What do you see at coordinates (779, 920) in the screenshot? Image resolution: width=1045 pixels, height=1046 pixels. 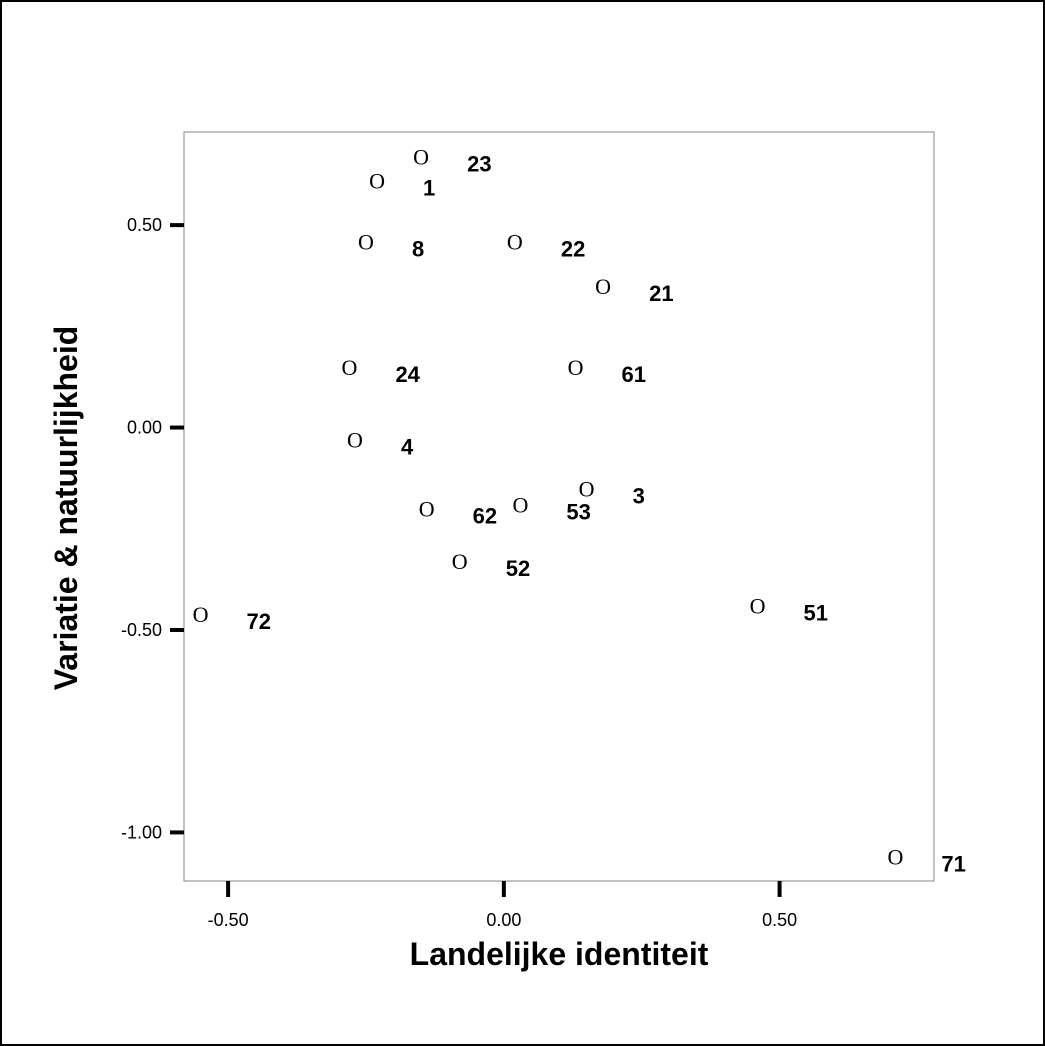 I see `x-tick-label: 0.50` at bounding box center [779, 920].